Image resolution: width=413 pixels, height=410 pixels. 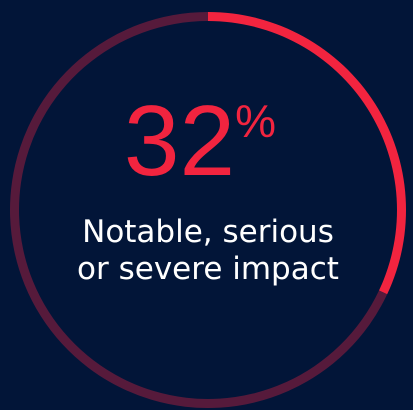 What do you see at coordinates (200, 141) in the screenshot?
I see `data-label: 32$^{%}$` at bounding box center [200, 141].